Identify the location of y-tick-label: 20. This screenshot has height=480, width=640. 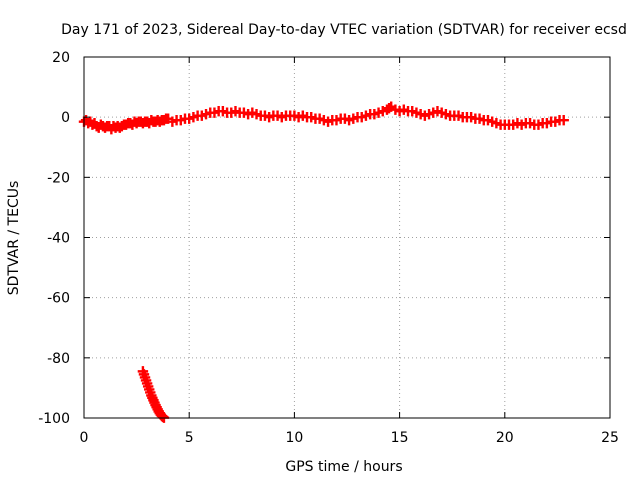
(61, 58).